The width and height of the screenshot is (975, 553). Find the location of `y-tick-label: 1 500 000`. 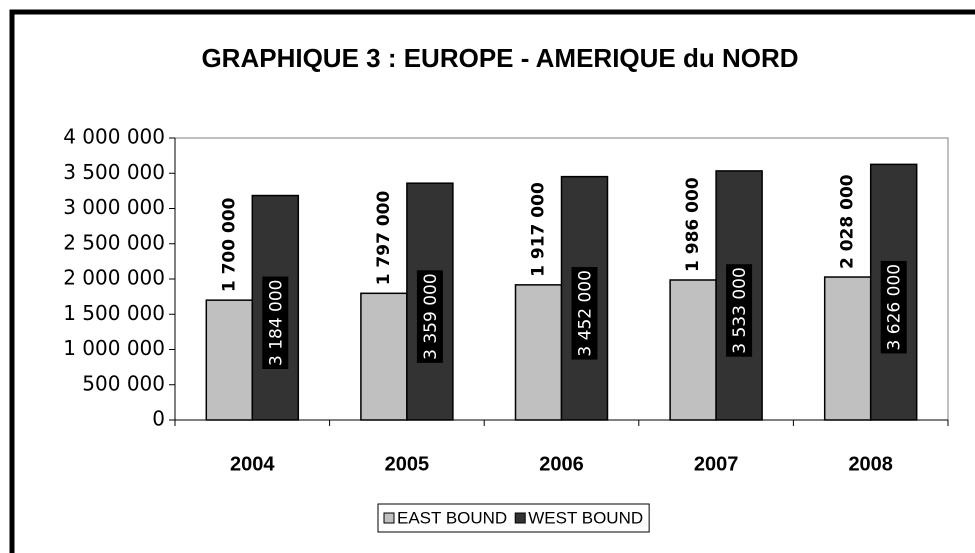

y-tick-label: 1 500 000 is located at coordinates (114, 313).